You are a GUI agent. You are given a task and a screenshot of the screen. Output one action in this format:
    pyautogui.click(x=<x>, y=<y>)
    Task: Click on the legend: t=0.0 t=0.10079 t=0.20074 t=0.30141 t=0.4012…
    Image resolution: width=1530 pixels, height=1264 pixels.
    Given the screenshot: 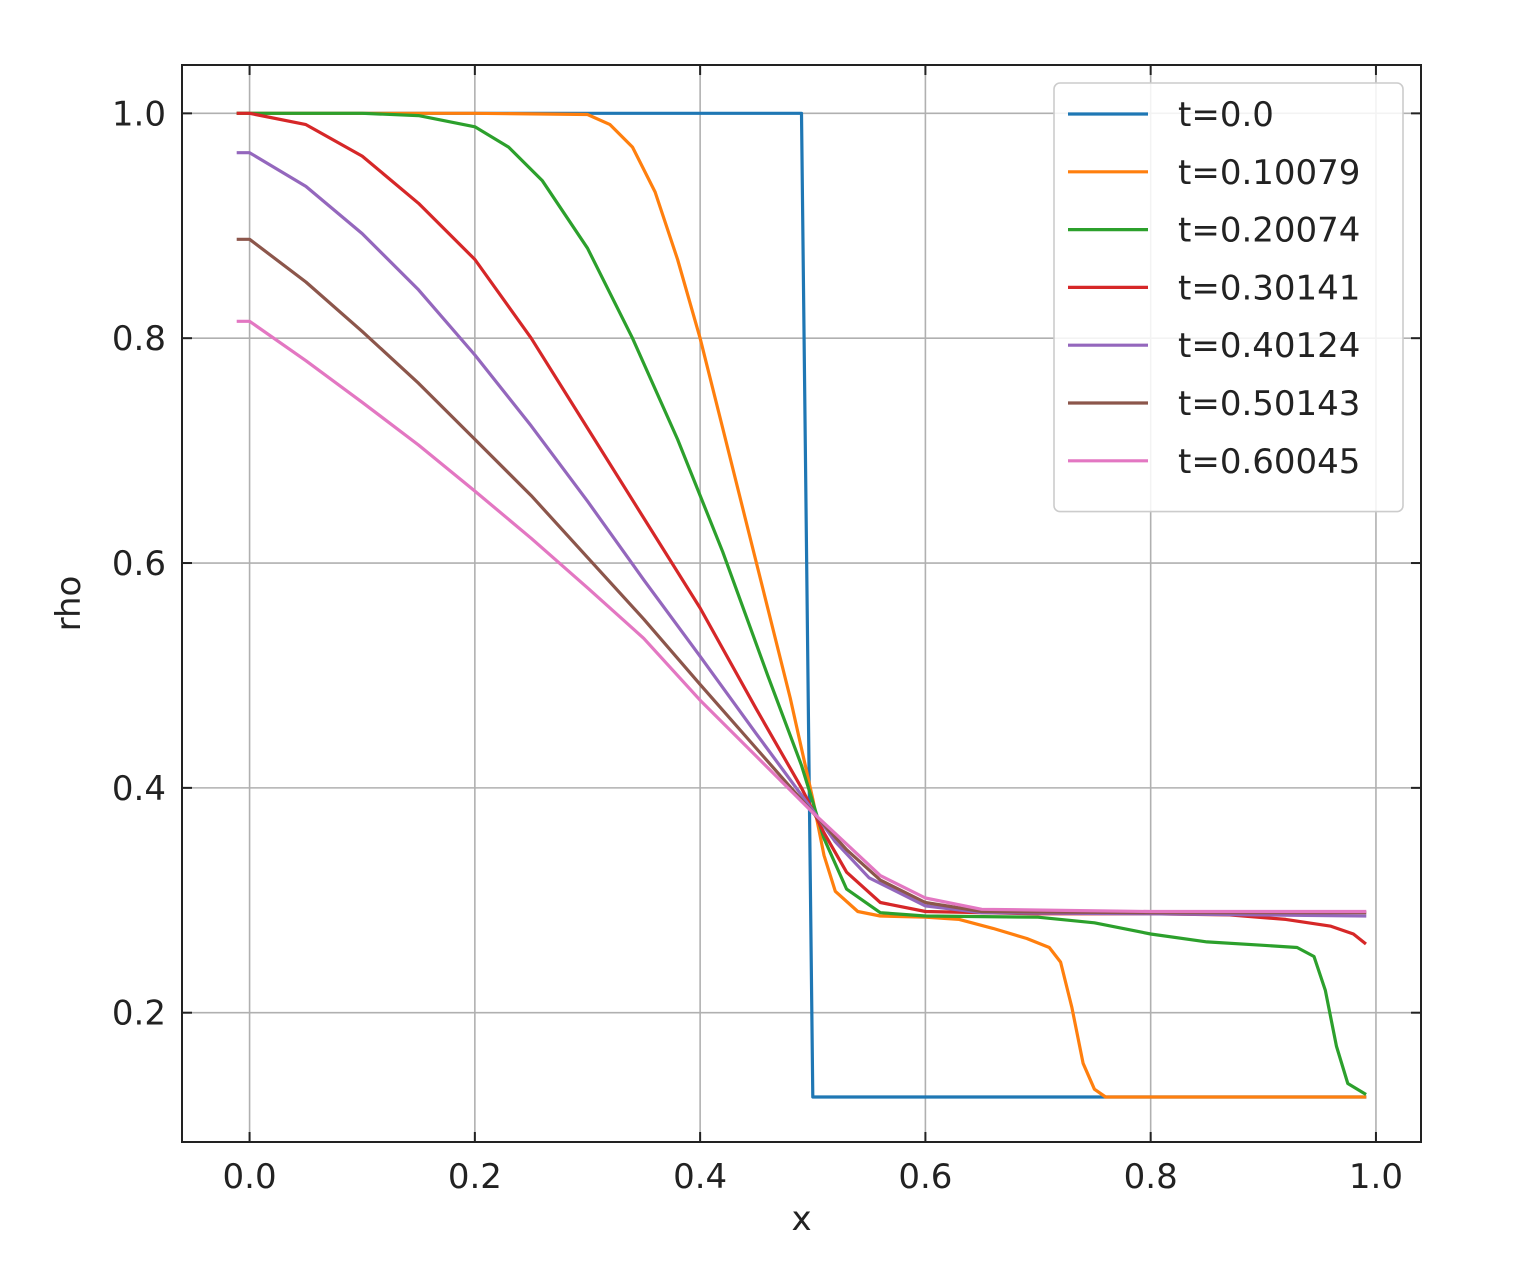 What is the action you would take?
    pyautogui.click(x=1228, y=297)
    